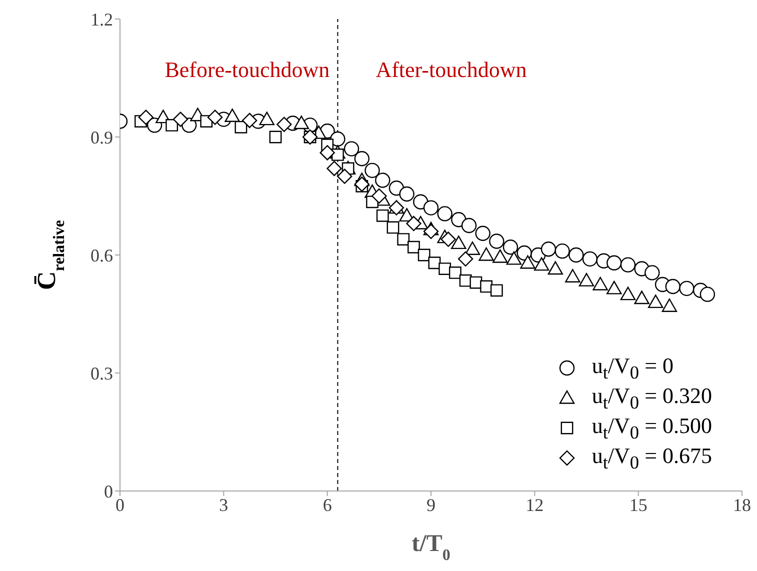  What do you see at coordinates (652, 428) in the screenshot?
I see `legend-label: u$_{t}$/V$_{0}$ = 0.500` at bounding box center [652, 428].